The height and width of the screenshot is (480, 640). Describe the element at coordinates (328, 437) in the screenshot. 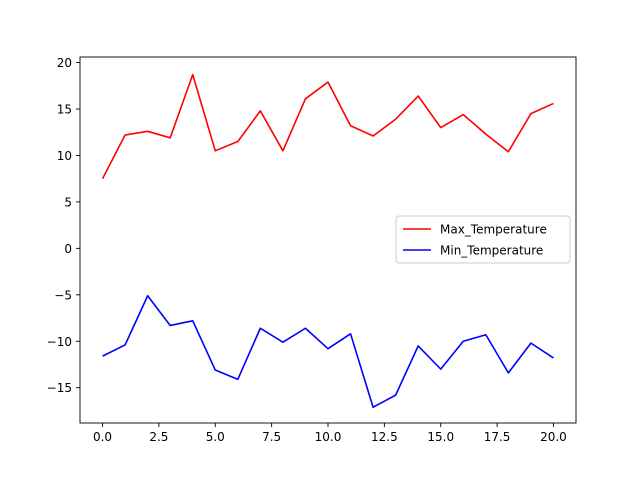

I see `x-tick-label: 10.0` at that location.